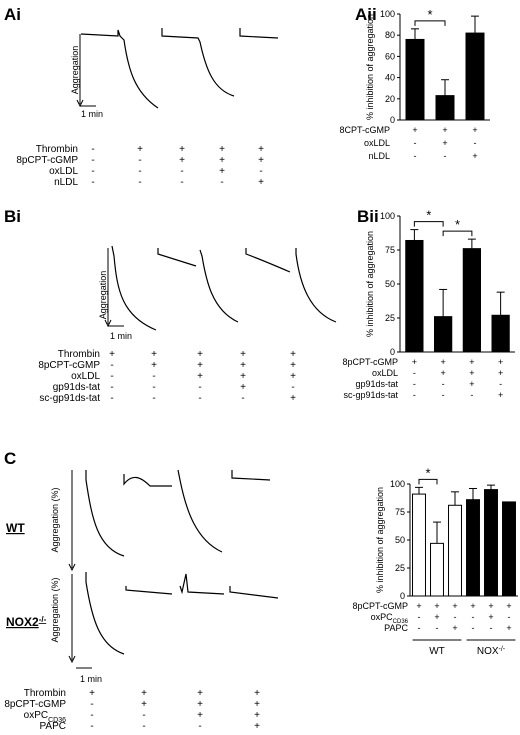 This screenshot has height=735, width=520. What do you see at coordinates (63, 171) in the screenshot?
I see `table-a-row-label-text: oxLDL` at bounding box center [63, 171].